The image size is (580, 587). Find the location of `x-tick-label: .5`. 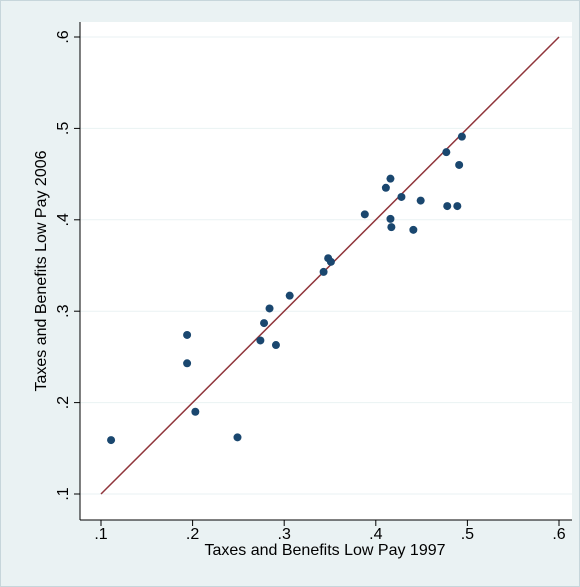

x-tick-label: .5 is located at coordinates (467, 534).